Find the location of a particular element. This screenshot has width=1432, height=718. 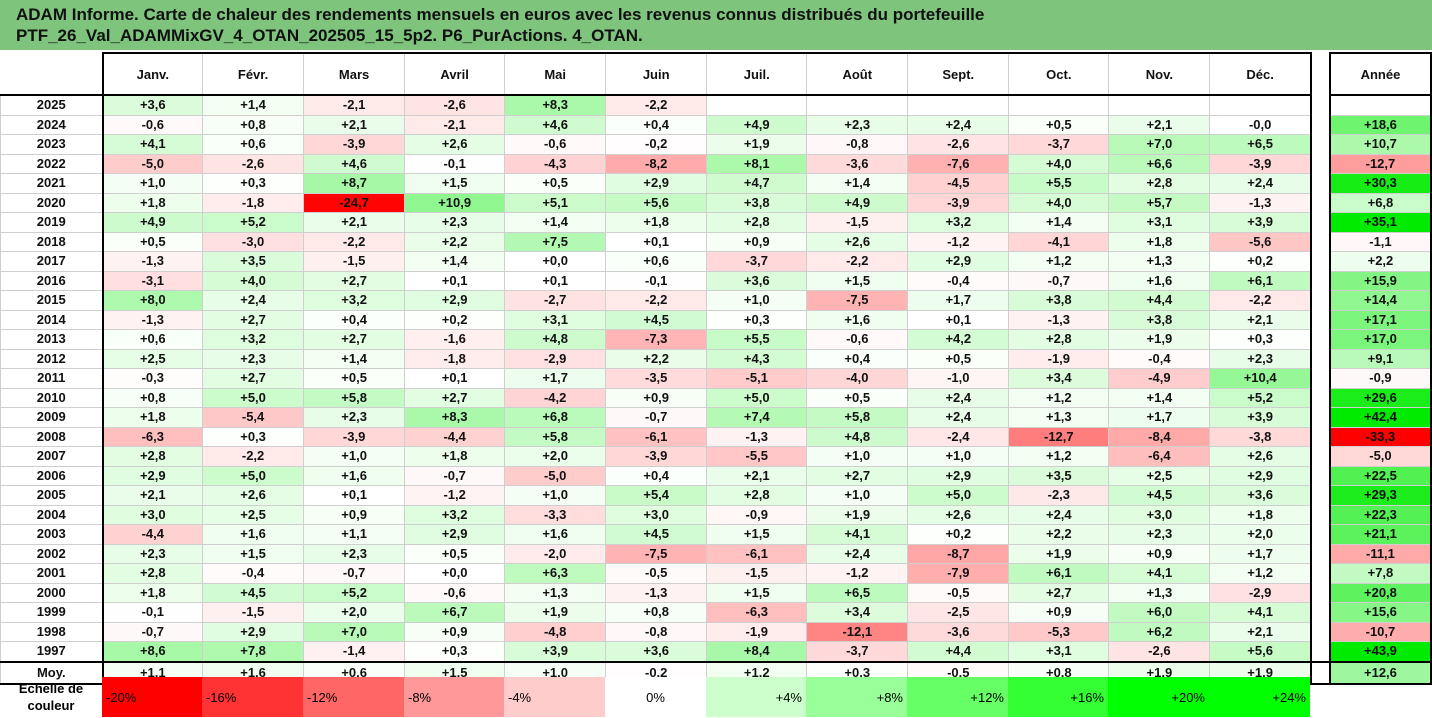

heatmap-cell: +4,0 is located at coordinates (253, 280).